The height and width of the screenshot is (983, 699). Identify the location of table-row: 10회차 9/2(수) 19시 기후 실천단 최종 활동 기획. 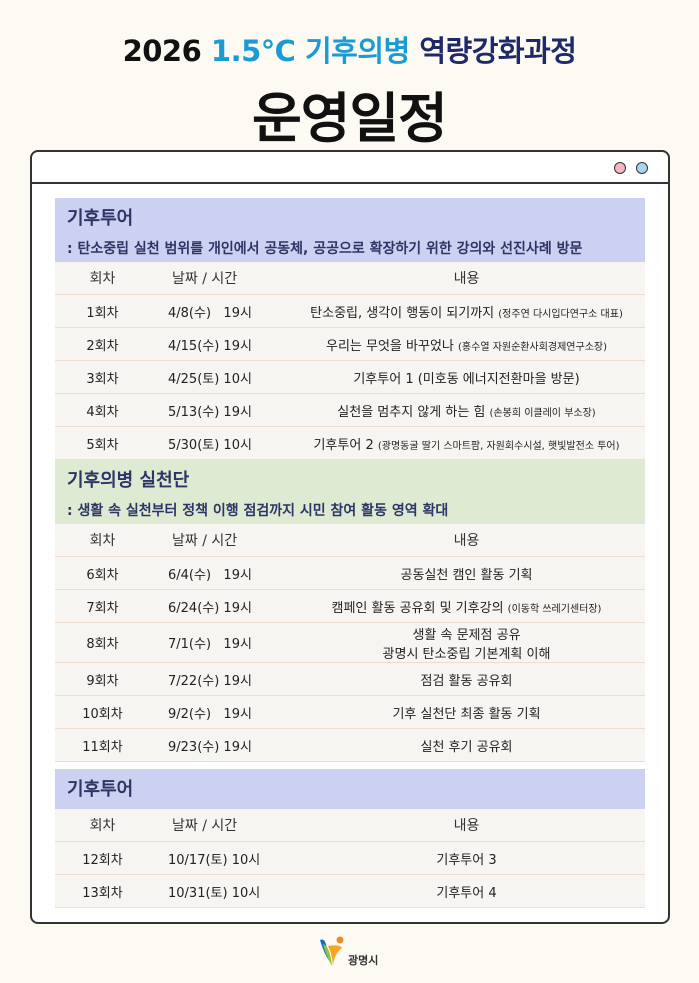
(350, 712).